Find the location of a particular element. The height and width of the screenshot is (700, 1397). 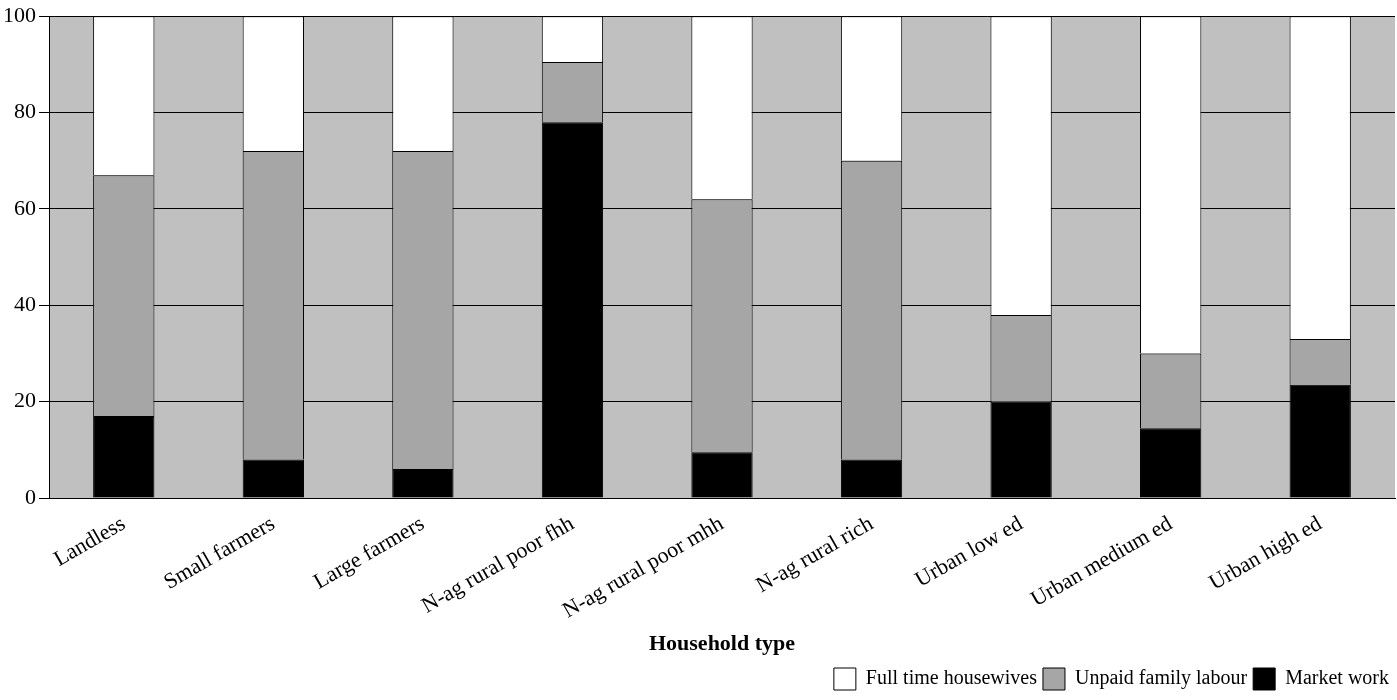

y-tick-label: 0 is located at coordinates (30, 496).